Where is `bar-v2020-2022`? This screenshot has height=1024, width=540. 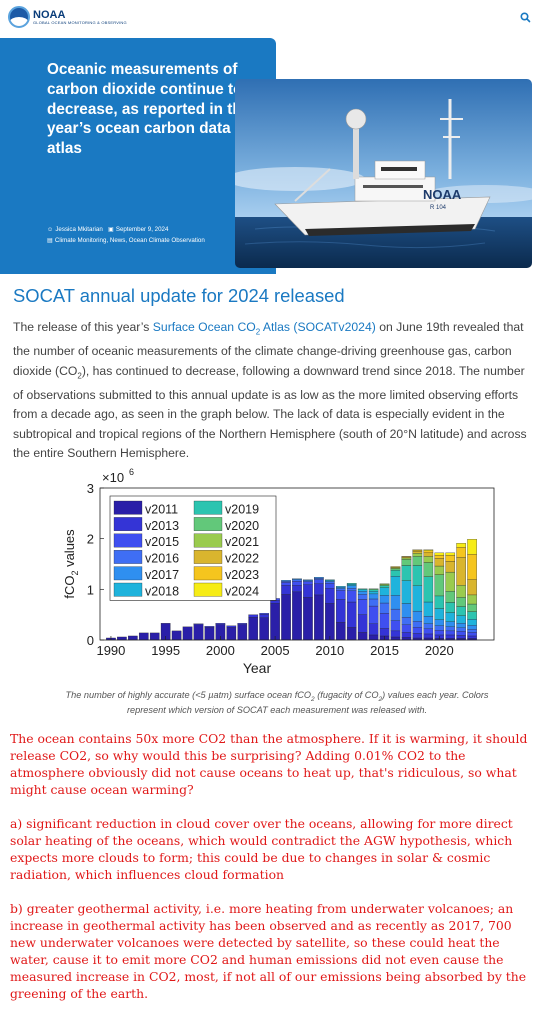
bar-v2020-2022 is located at coordinates (461, 602).